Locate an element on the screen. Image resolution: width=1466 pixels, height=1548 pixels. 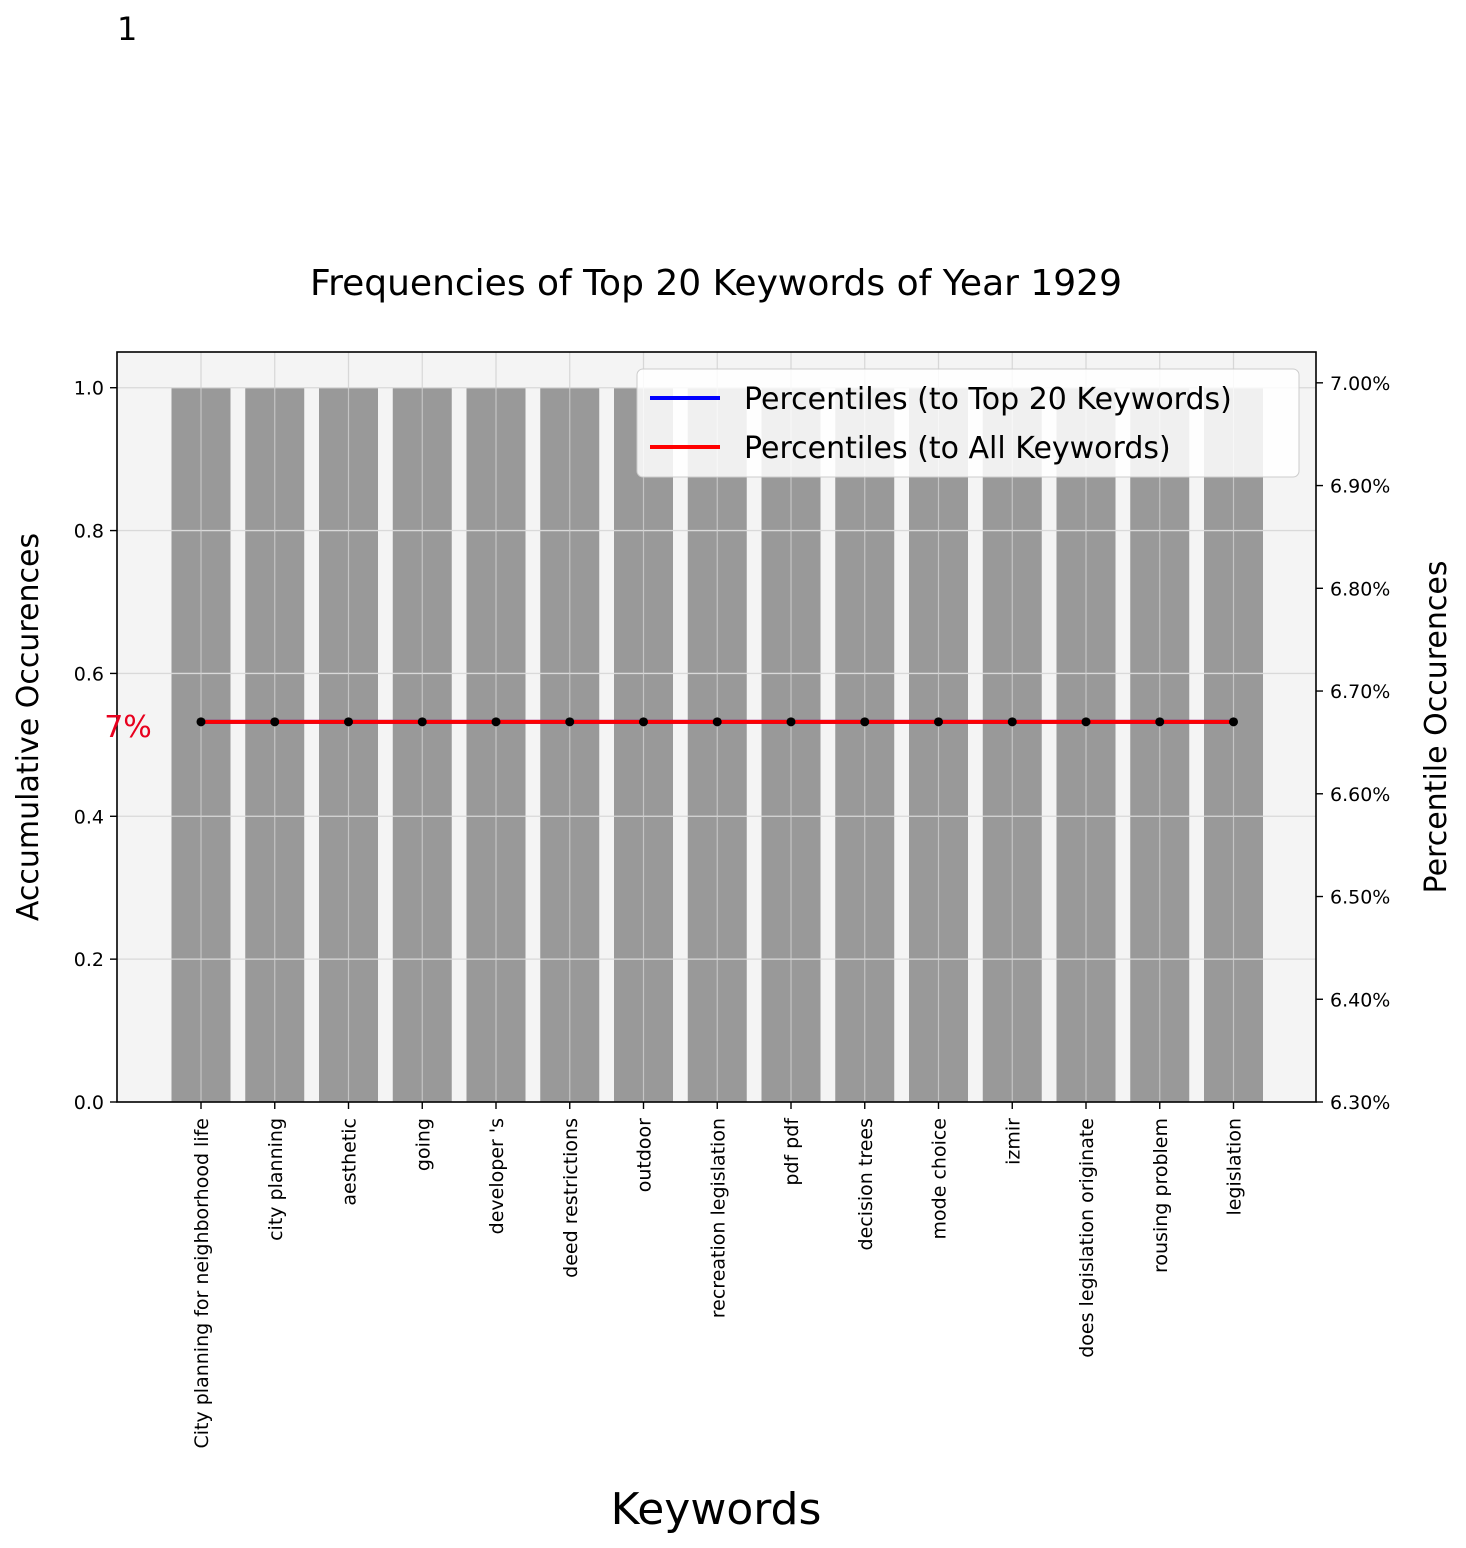
right-y-axis: 6.30% 6.40% 6.50% 6.60% 6.70% 6.80% 6.90% 7.00% is located at coordinates (1353, 743).